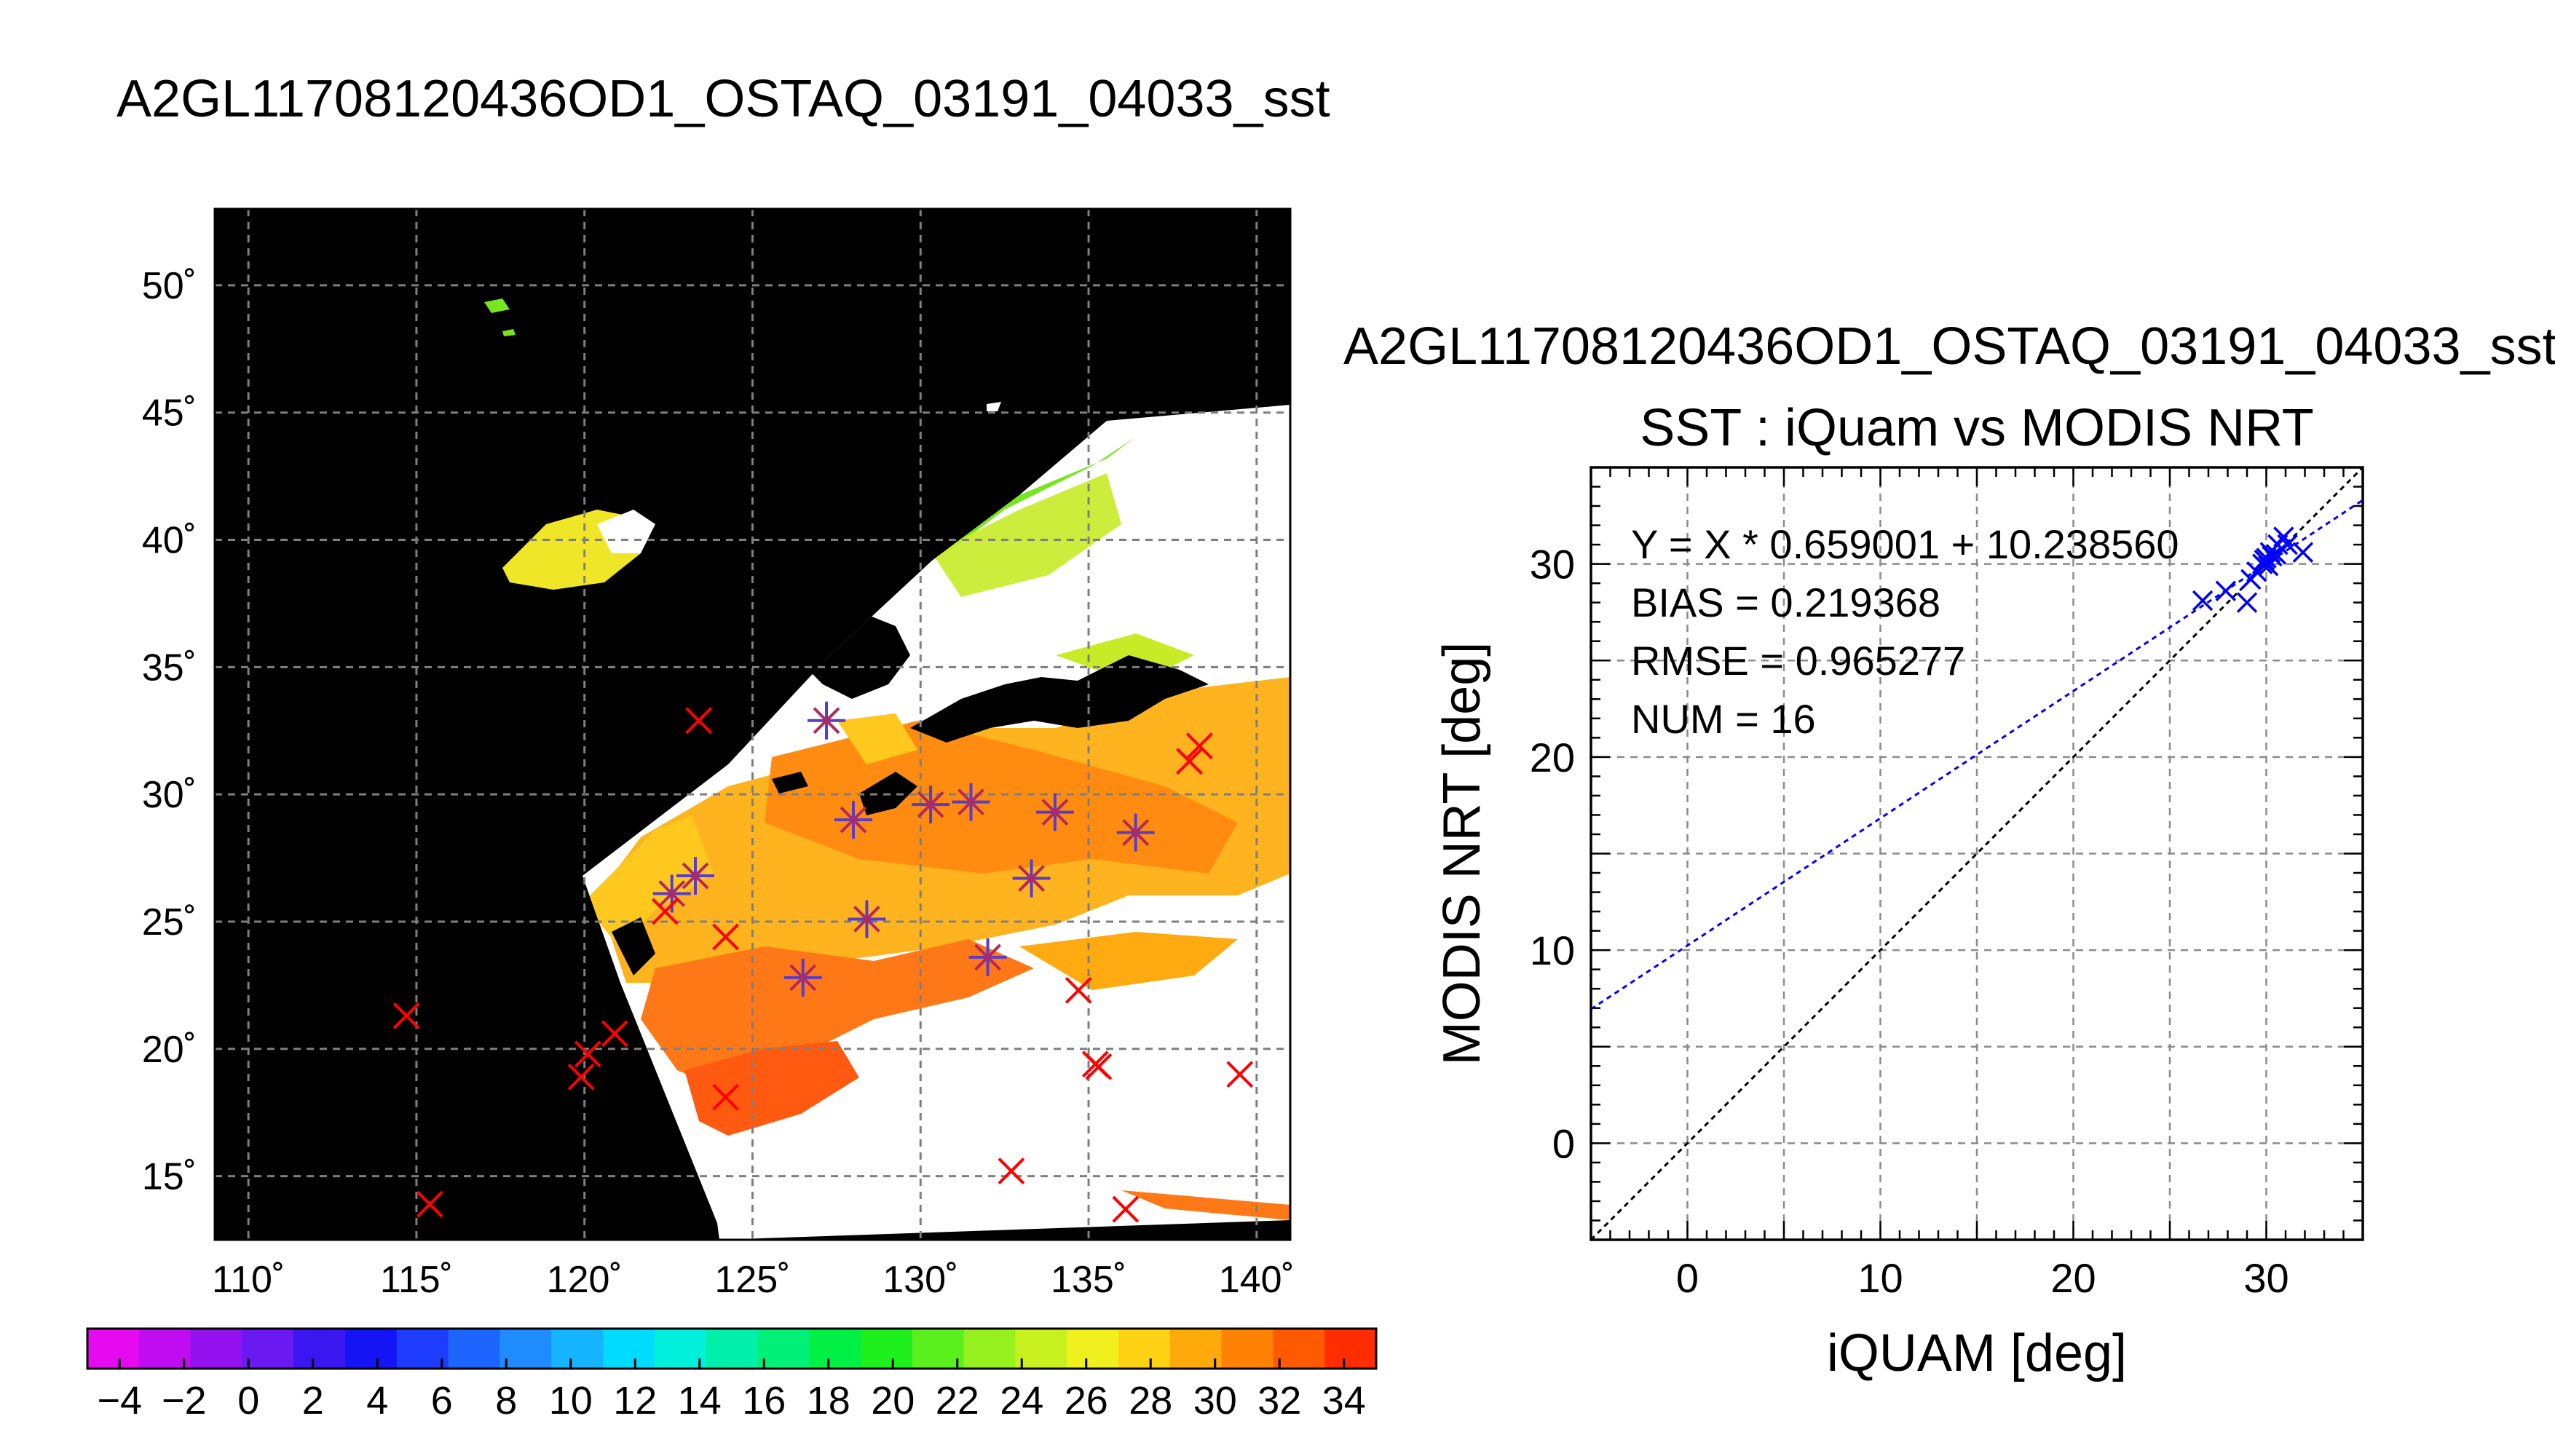 This screenshot has width=2555, height=1456. Describe the element at coordinates (1552, 757) in the screenshot. I see `scatter-y-tick-label: 20` at that location.